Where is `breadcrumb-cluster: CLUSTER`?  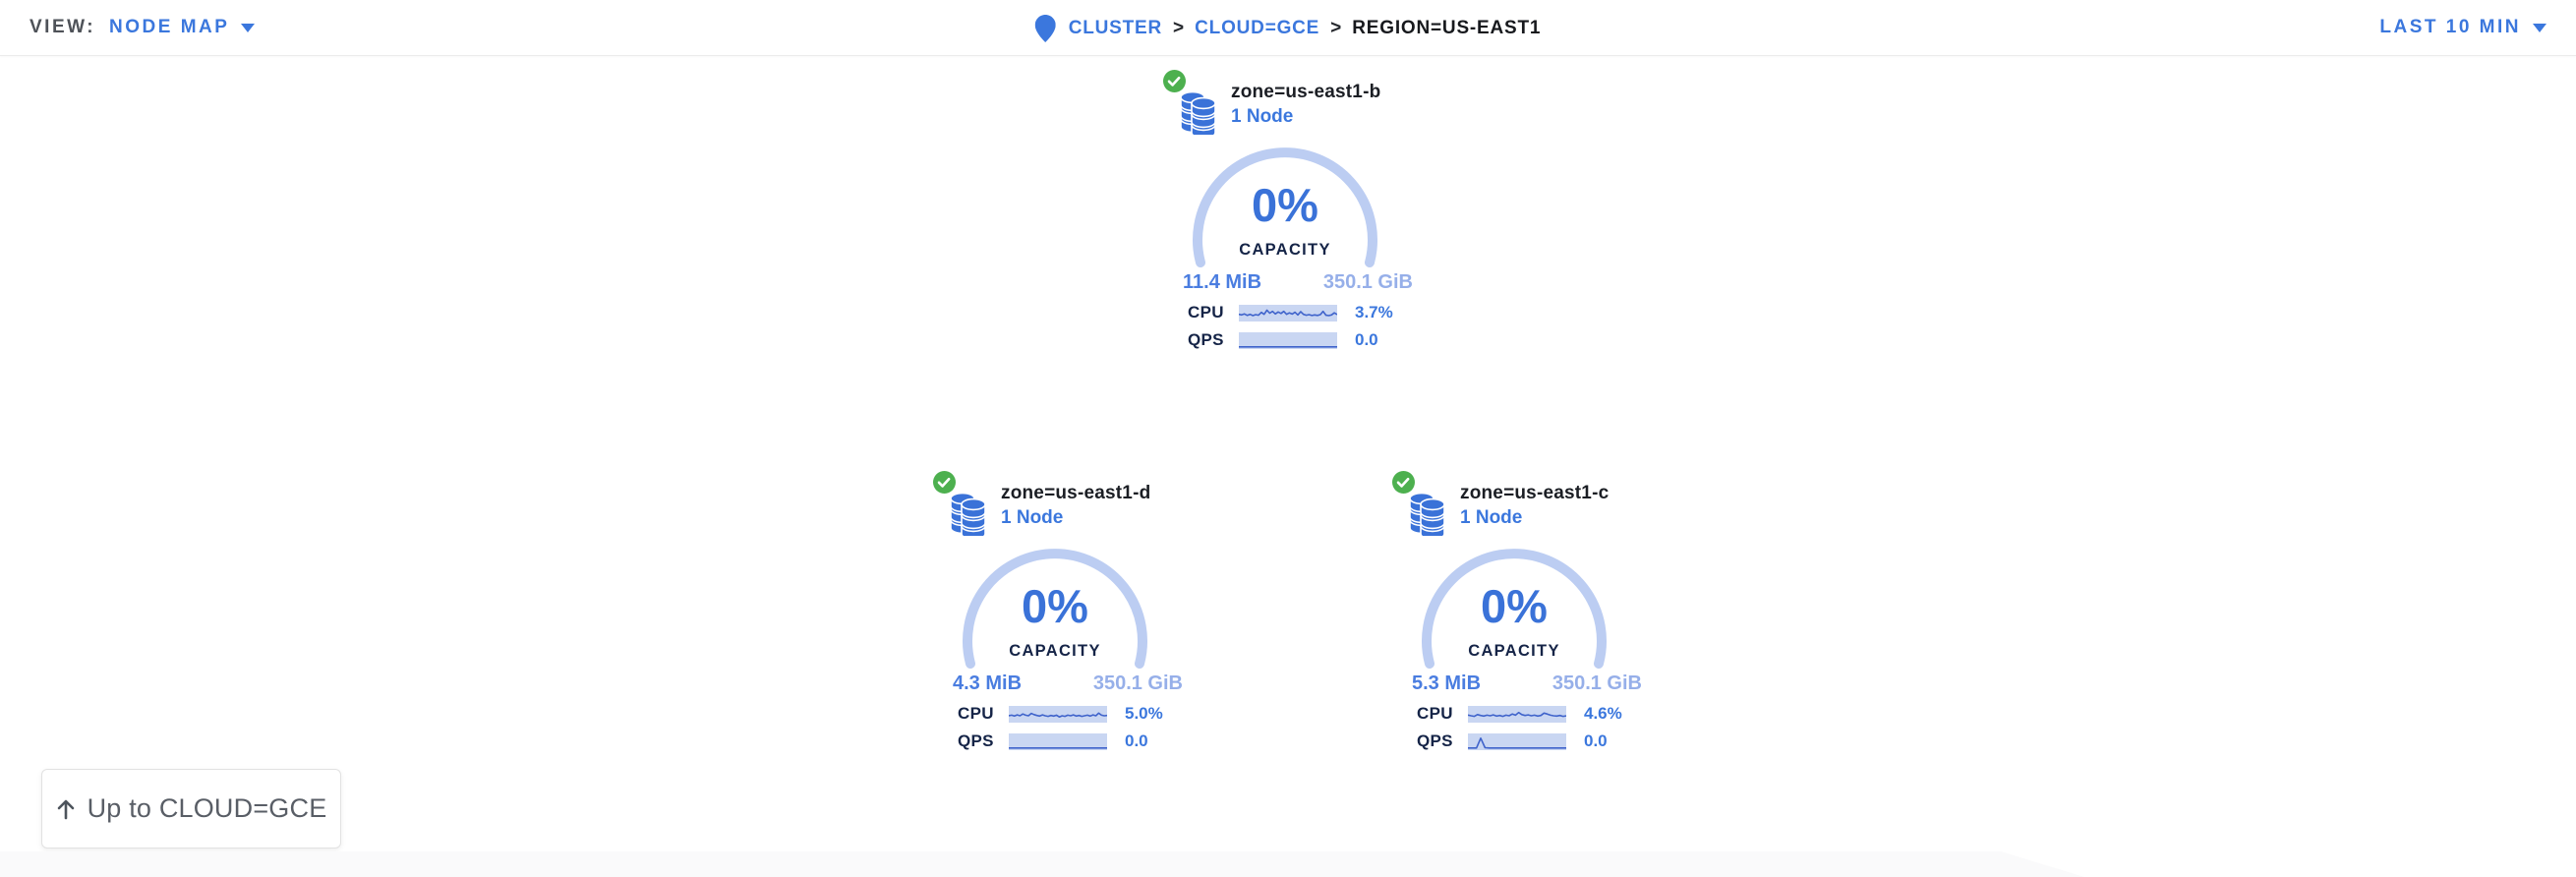
breadcrumb-cluster: CLUSTER is located at coordinates (1115, 27).